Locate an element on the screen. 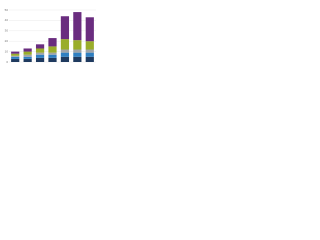 The height and width of the screenshot is (240, 320). y-tick-label: 50 is located at coordinates (7, 10).